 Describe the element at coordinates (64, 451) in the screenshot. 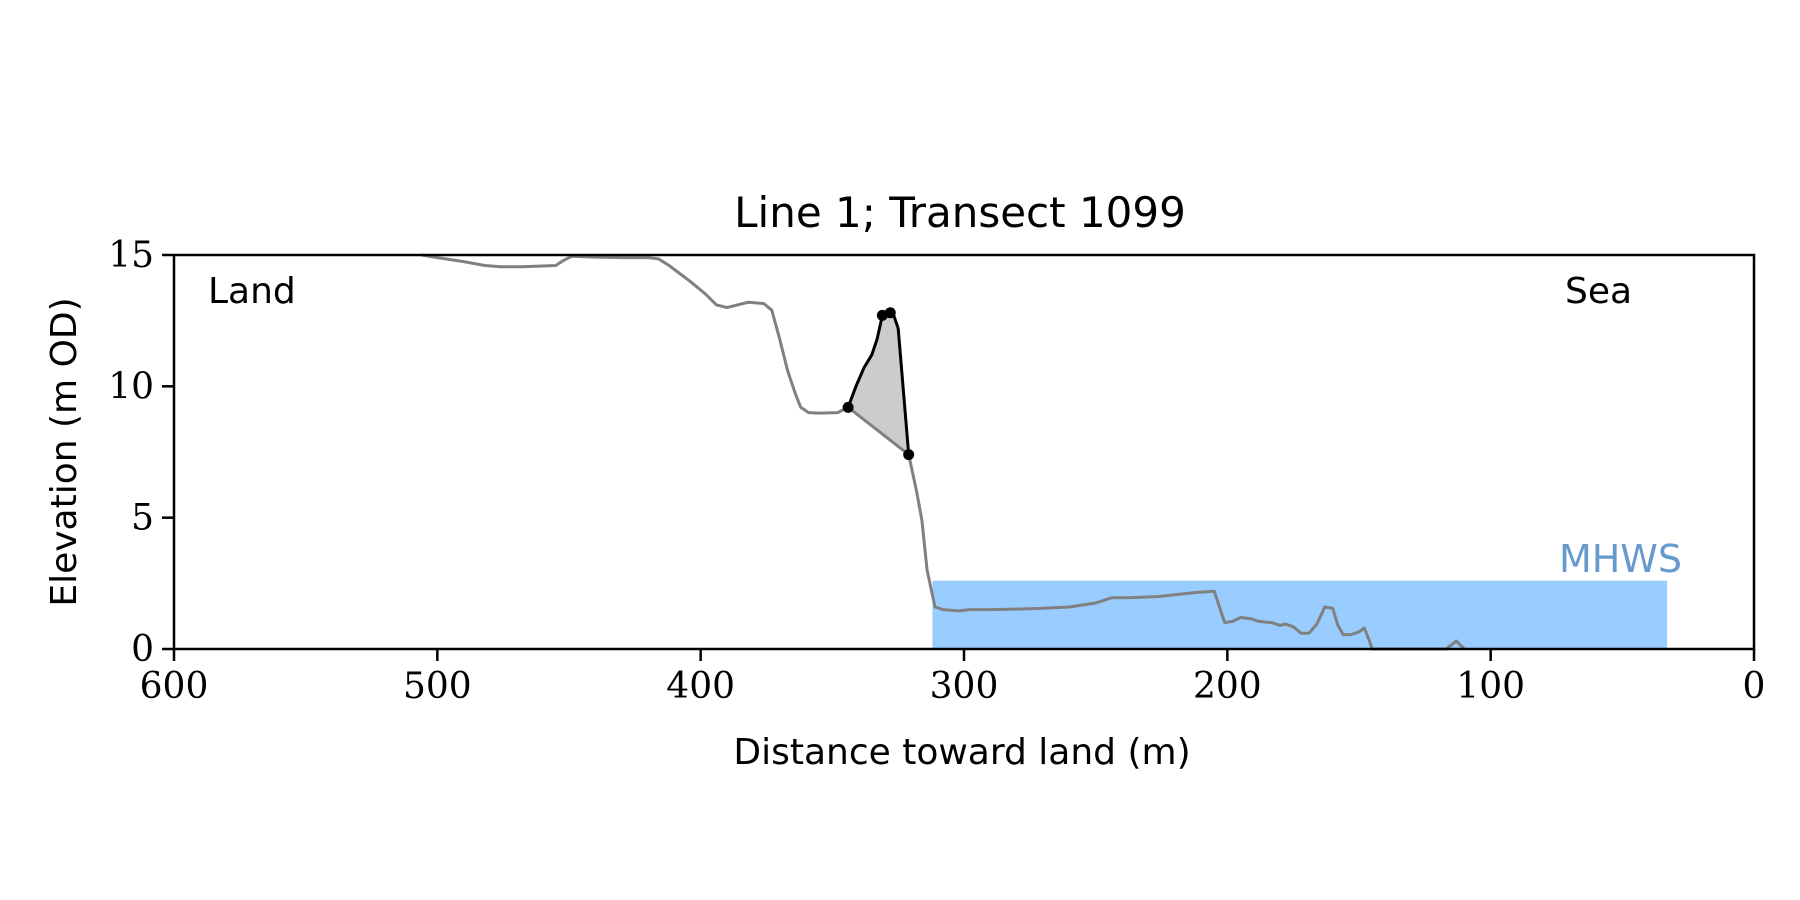

I see `y-axis-label: Elevation (m OD)` at that location.